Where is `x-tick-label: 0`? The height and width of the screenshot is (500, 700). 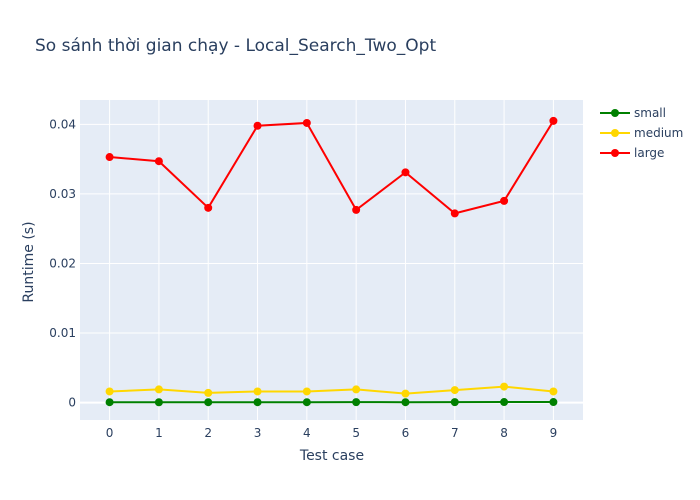
x-tick-label: 0 is located at coordinates (110, 433).